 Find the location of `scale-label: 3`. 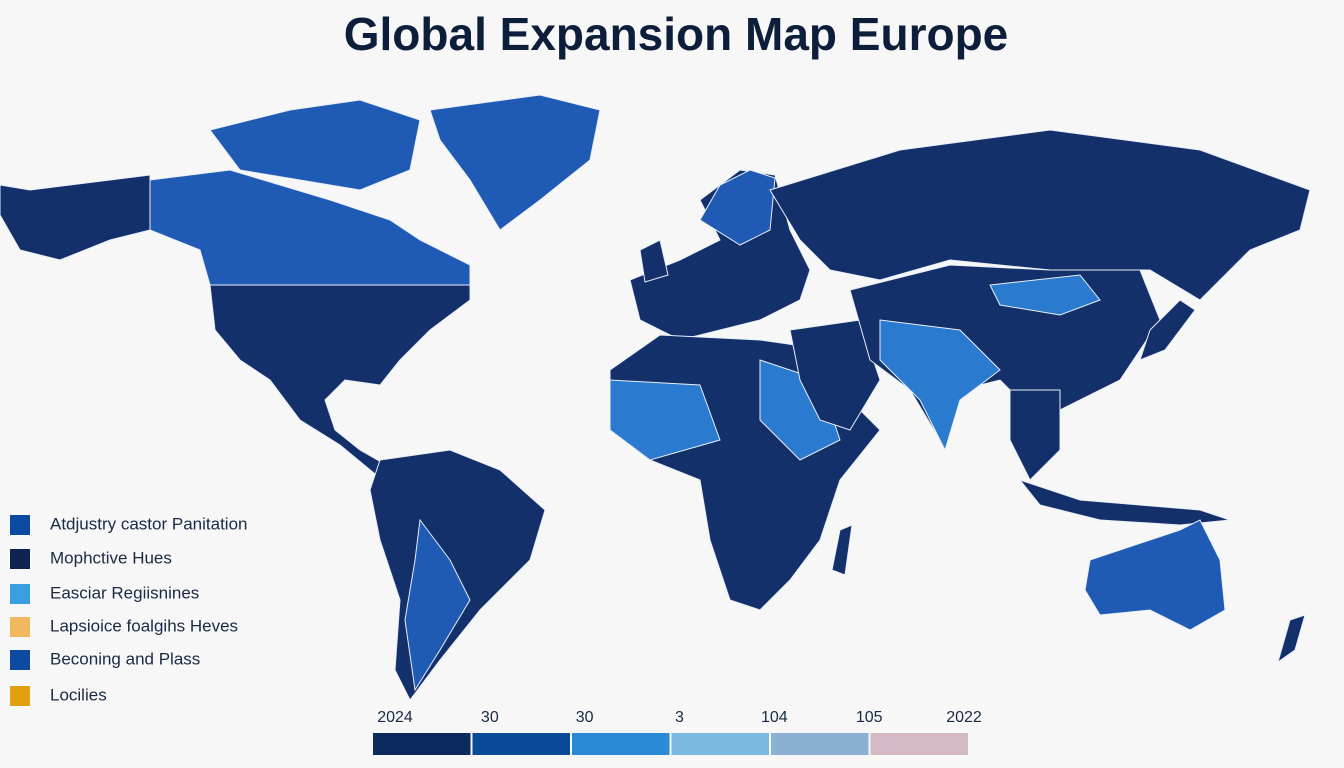

scale-label: 3 is located at coordinates (679, 717).